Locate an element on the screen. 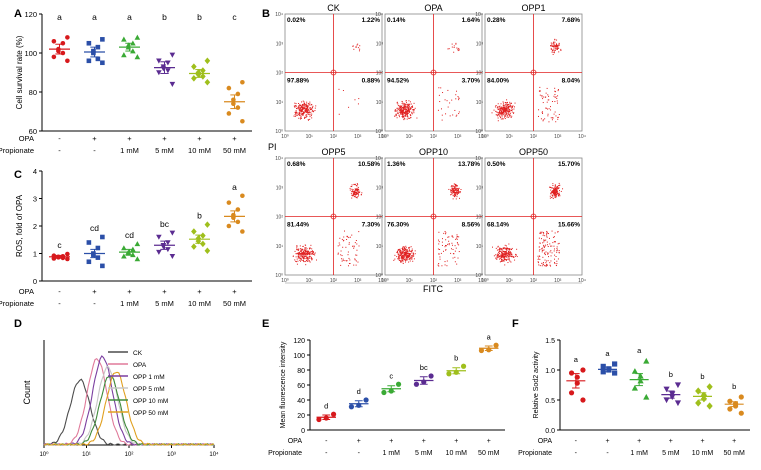 The height and width of the screenshot is (470, 761). row-value: 10 mM is located at coordinates (703, 453).